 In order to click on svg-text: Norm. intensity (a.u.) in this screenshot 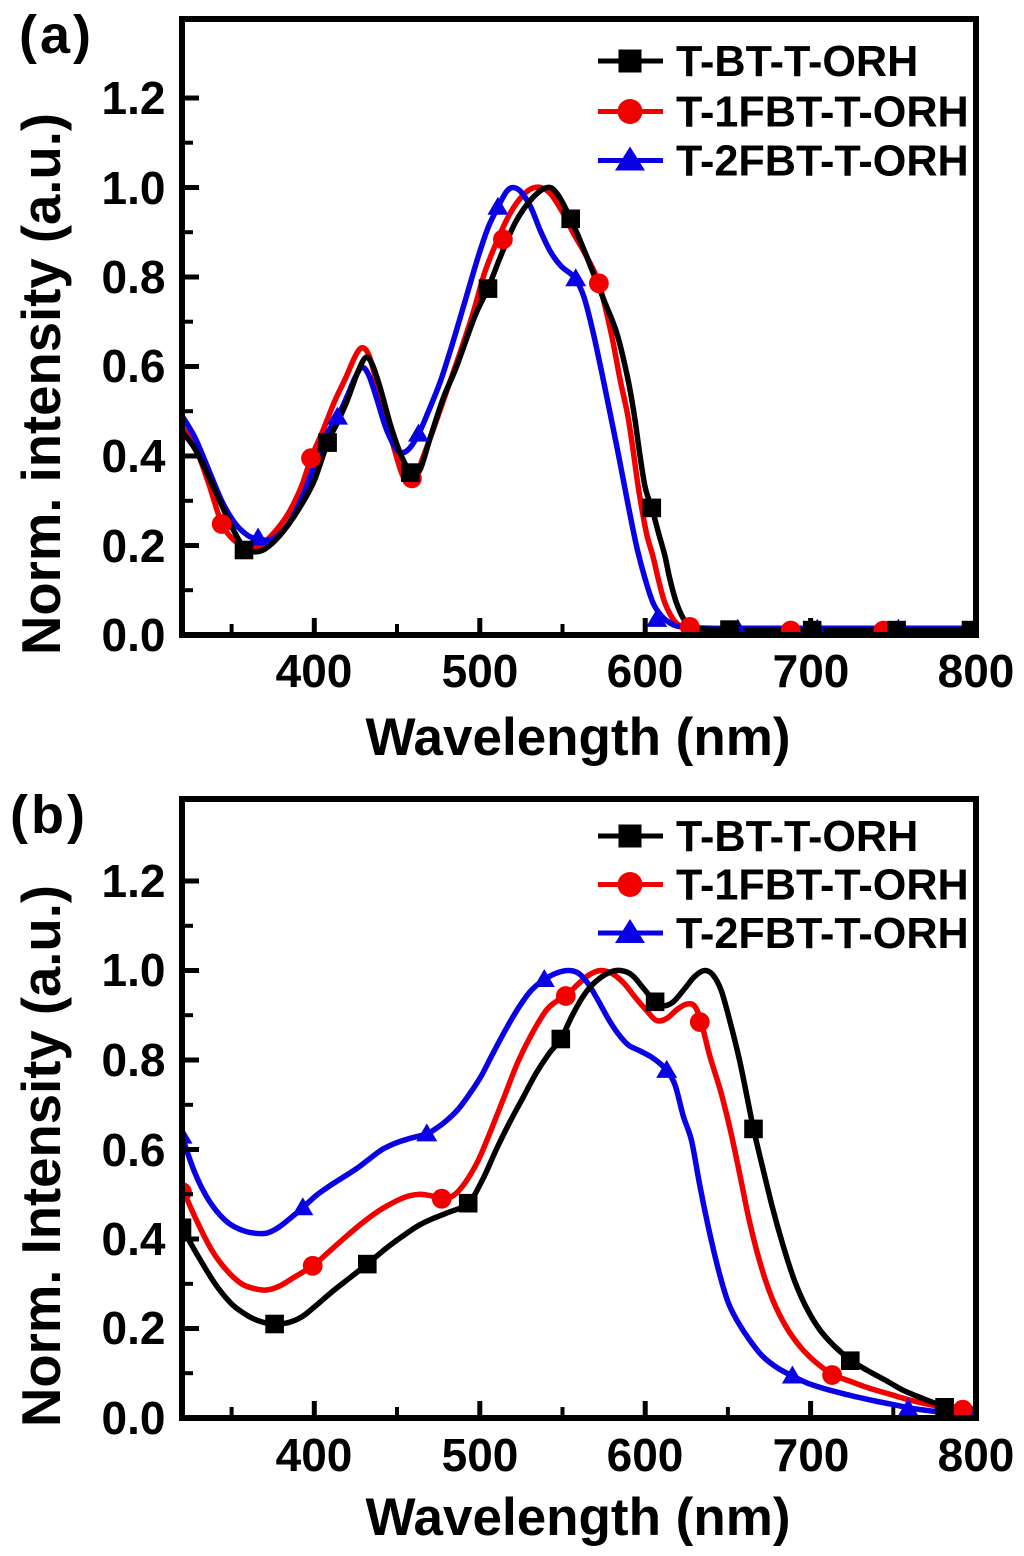, I will do `click(41, 384)`.